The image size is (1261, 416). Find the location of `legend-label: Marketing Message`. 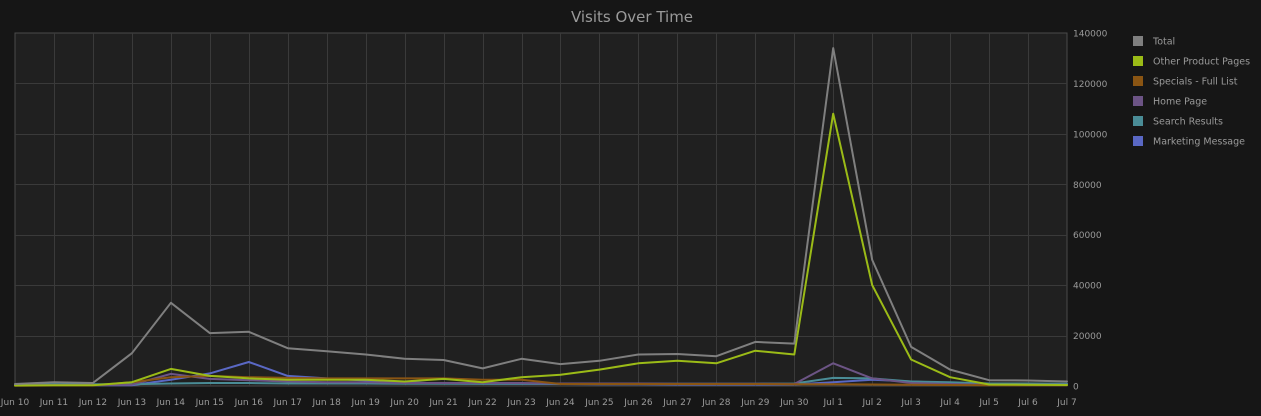

legend-label: Marketing Message is located at coordinates (1199, 142).